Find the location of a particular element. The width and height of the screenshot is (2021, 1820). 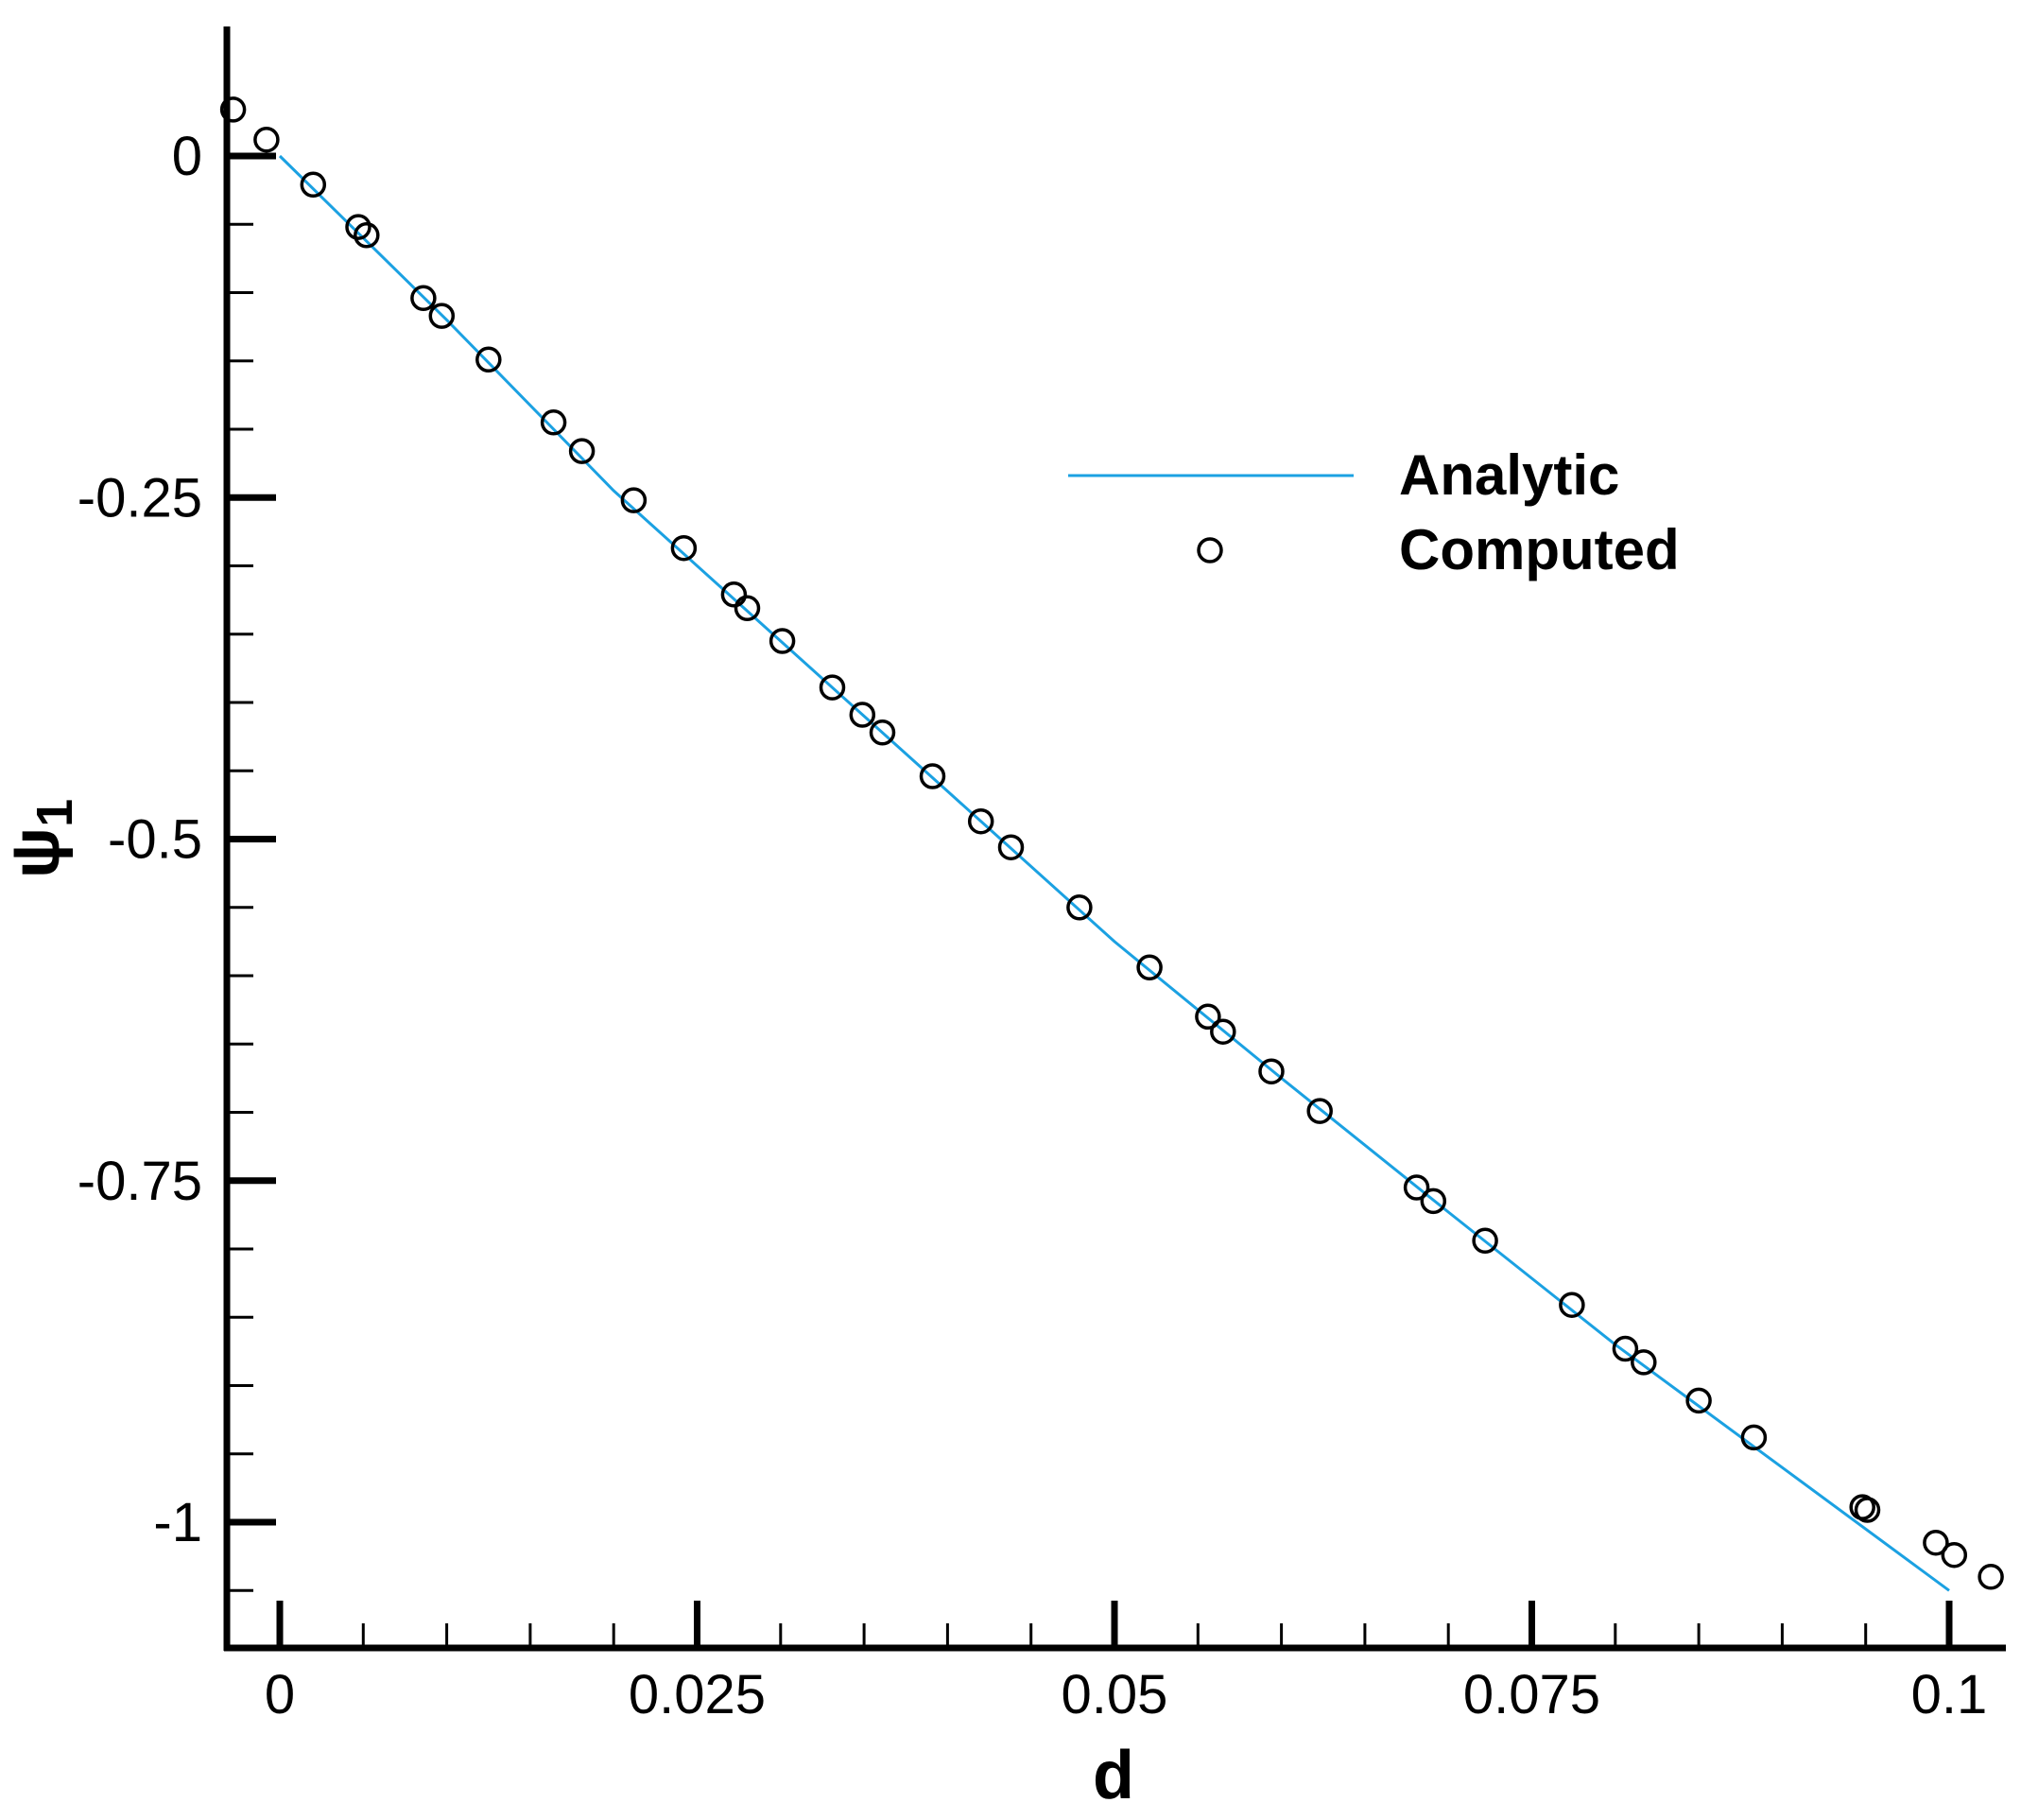

y-tick-label: -0.75 is located at coordinates (140, 1181).